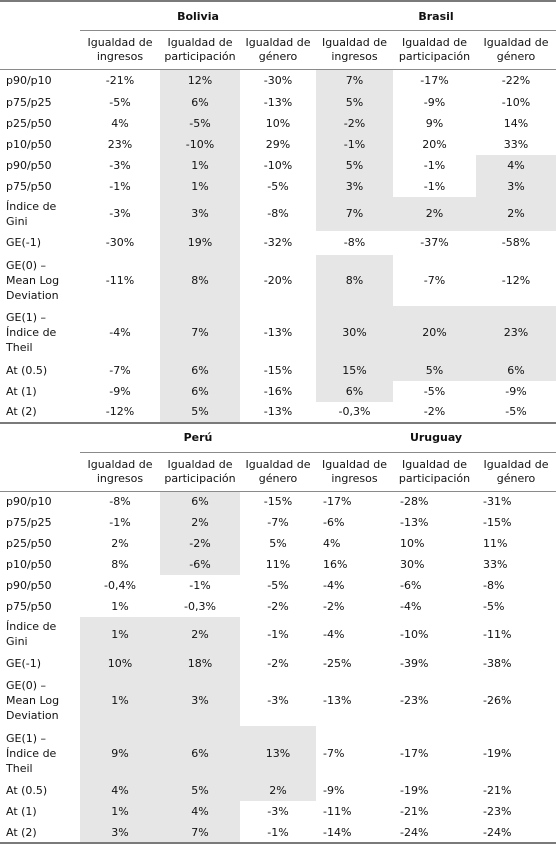  I want to click on row-label: At (0.5), so click(27, 370).